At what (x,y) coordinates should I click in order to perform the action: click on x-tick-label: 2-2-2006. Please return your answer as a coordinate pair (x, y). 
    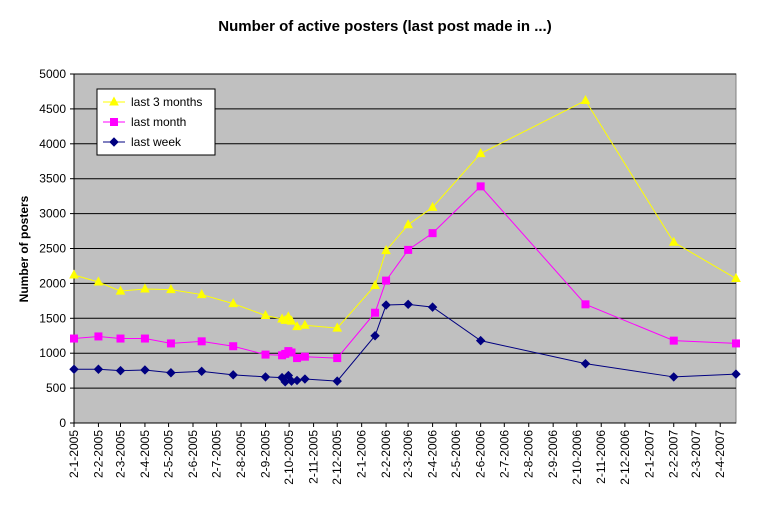
    Looking at the image, I should click on (386, 454).